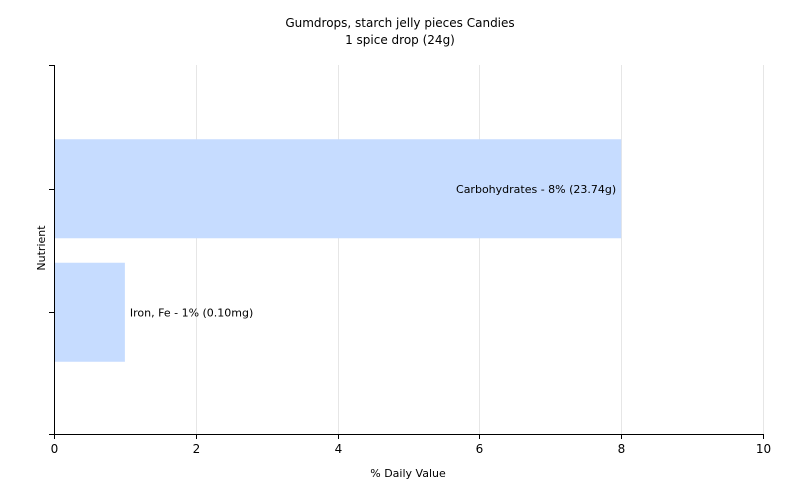 The height and width of the screenshot is (500, 800). Describe the element at coordinates (55, 449) in the screenshot. I see `x-tick-label: 0` at that location.